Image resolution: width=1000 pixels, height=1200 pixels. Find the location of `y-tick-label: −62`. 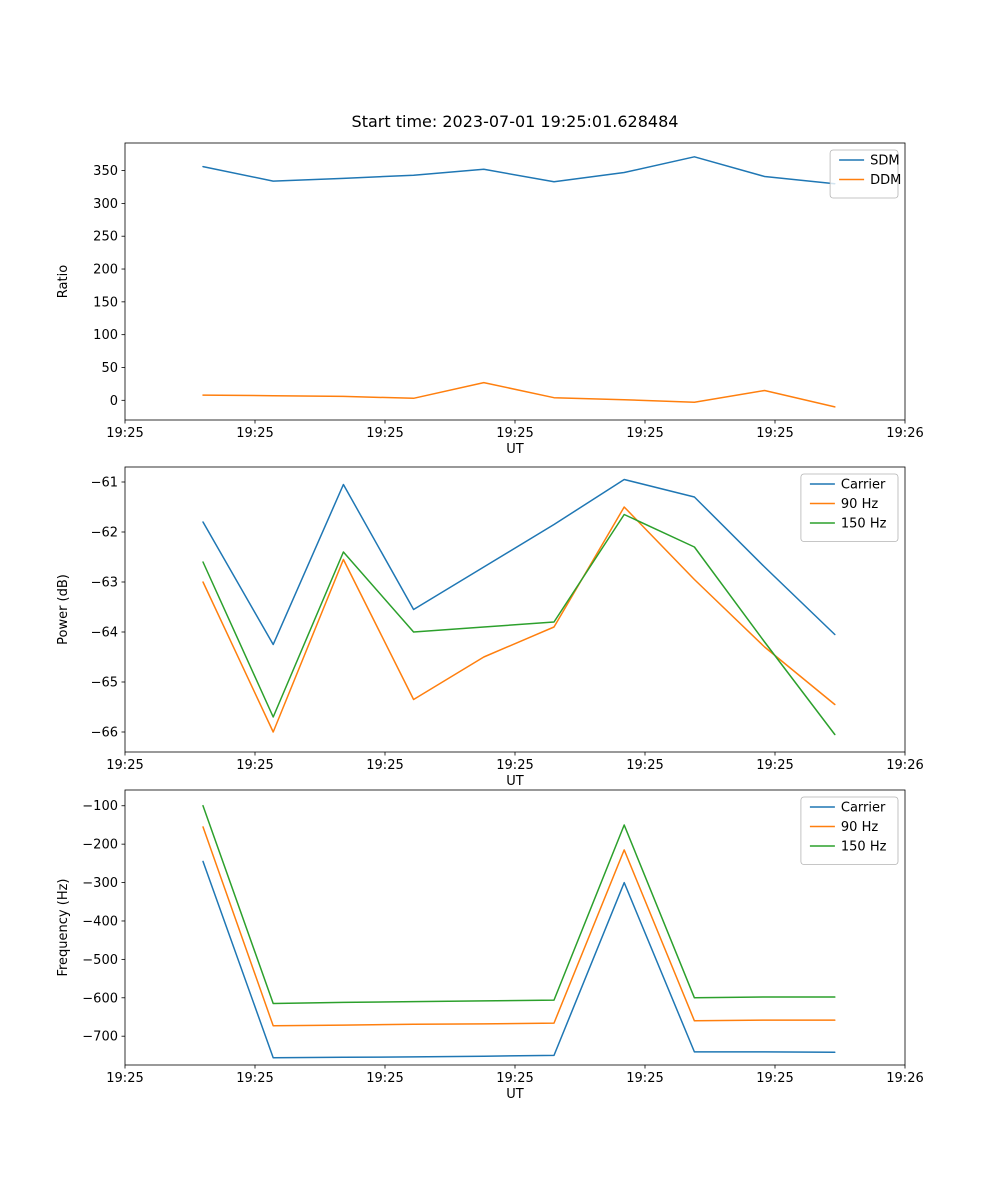

y-tick-label: −62 is located at coordinates (104, 533).